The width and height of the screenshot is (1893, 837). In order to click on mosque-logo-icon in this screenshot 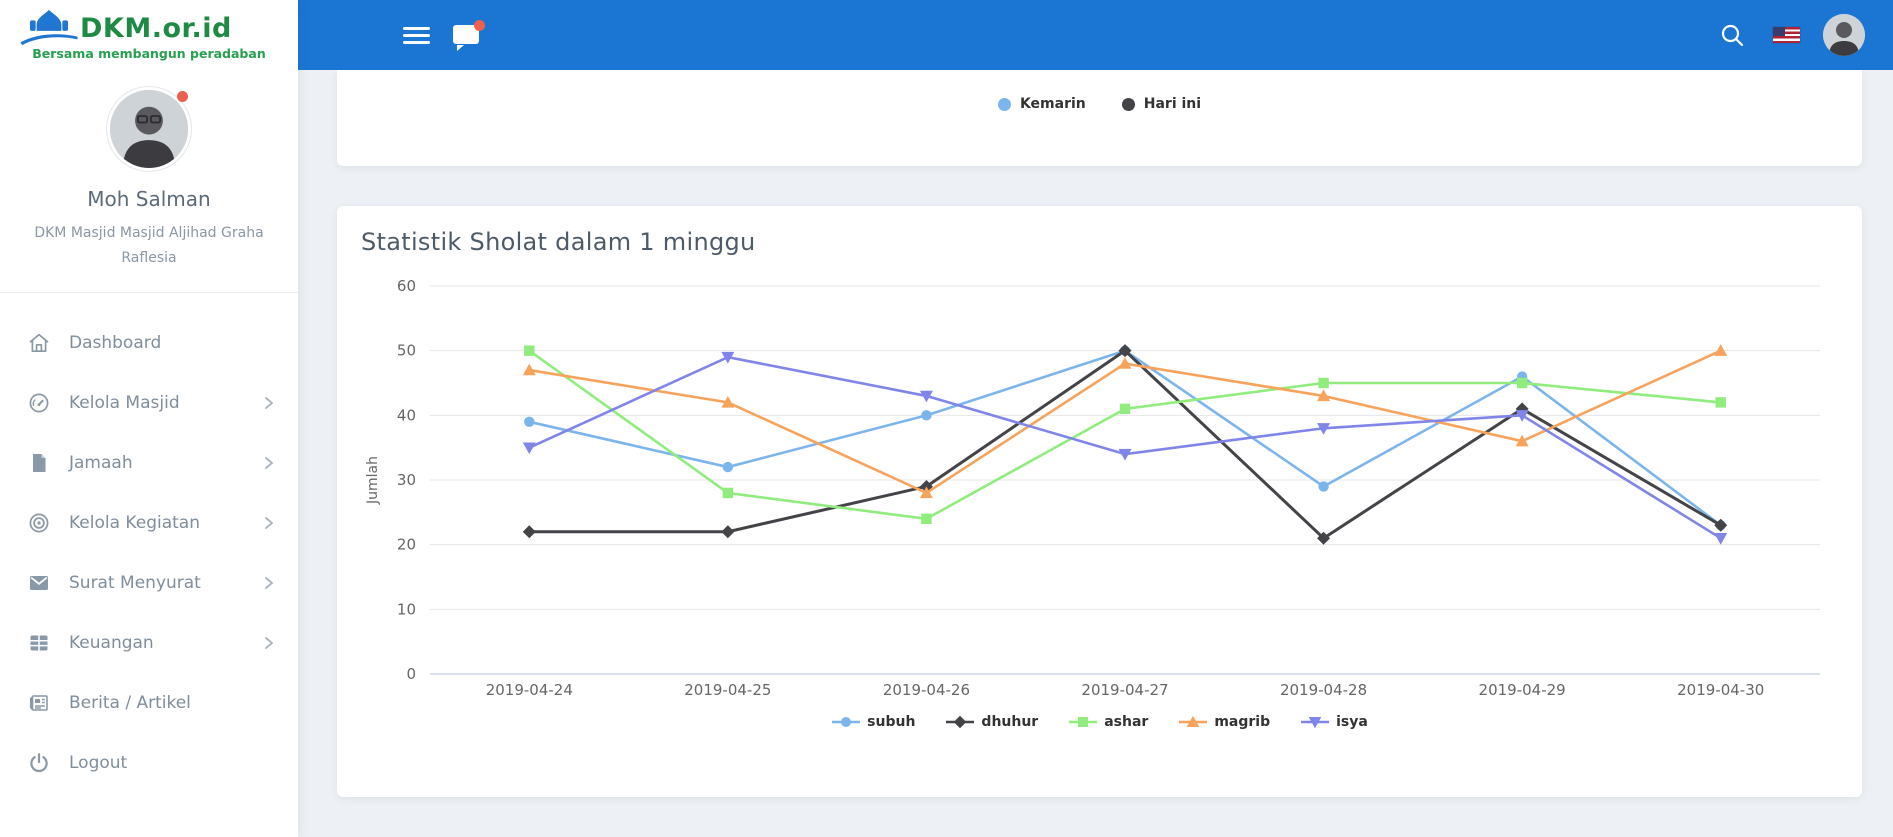, I will do `click(49, 27)`.